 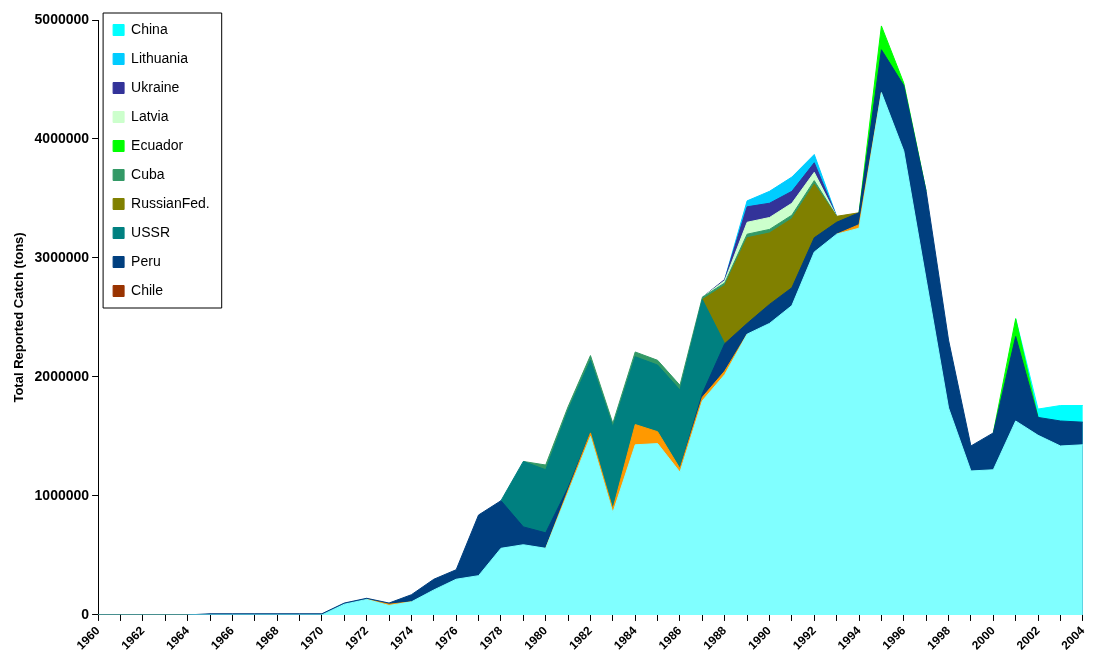 I want to click on legend-label: Lithuania, so click(x=160, y=57).